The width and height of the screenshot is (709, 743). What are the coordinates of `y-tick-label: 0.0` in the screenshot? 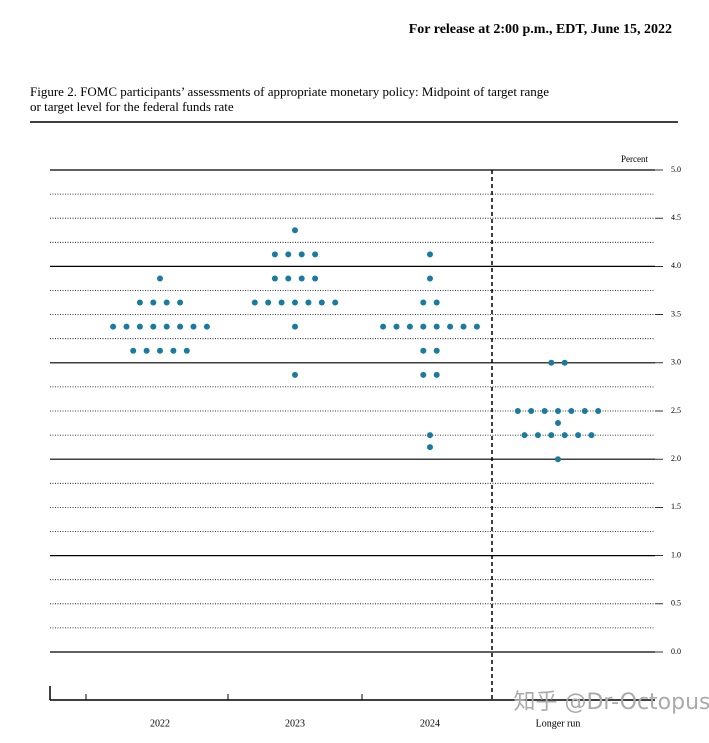 It's located at (676, 651).